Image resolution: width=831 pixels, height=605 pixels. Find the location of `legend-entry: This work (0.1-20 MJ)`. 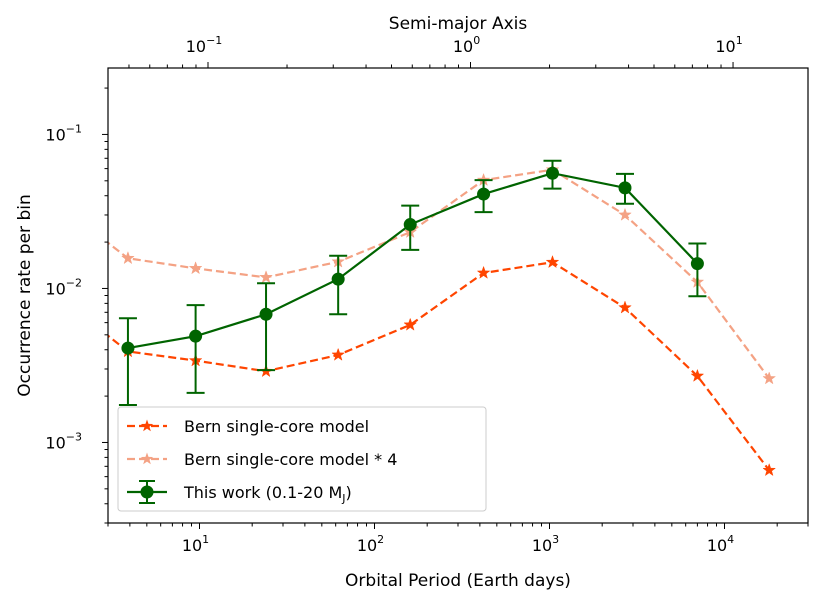

legend-entry: This work (0.1-20 MJ) is located at coordinates (239, 492).